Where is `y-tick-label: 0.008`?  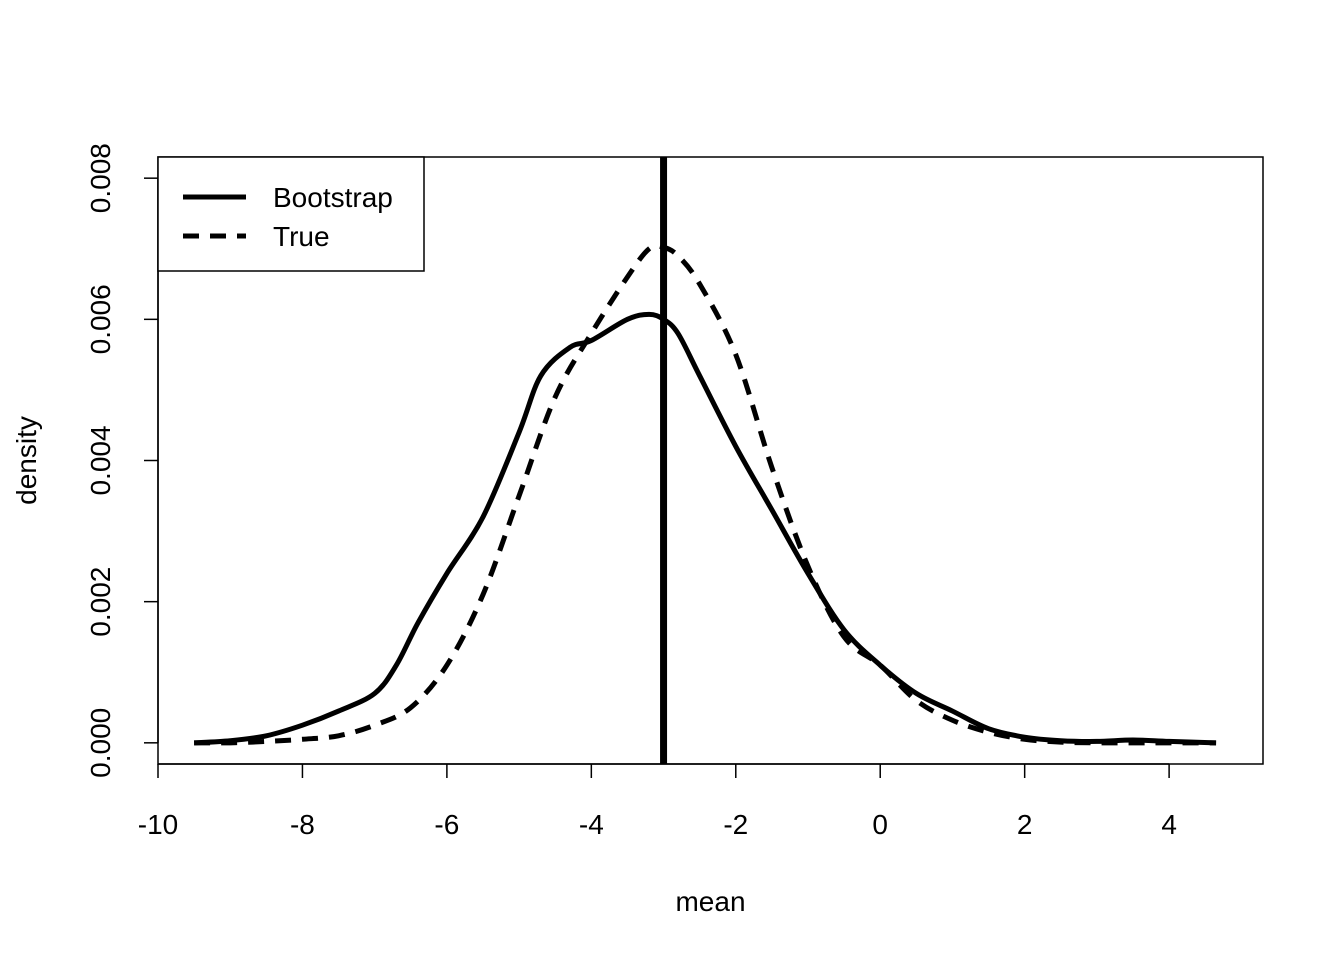 y-tick-label: 0.008 is located at coordinates (100, 178).